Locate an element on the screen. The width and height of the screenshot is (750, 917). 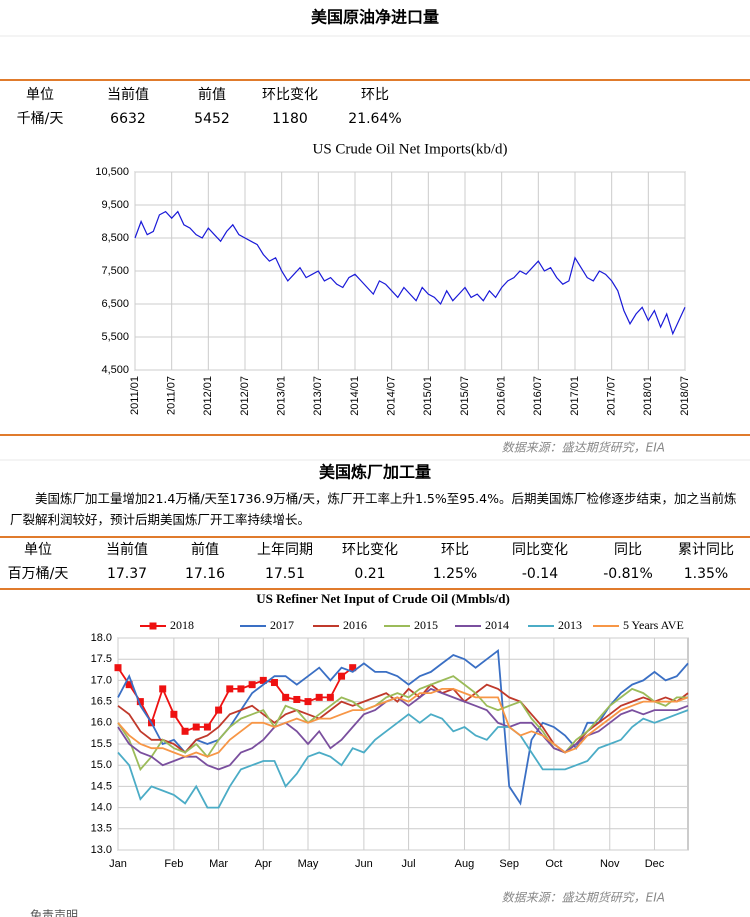
table-header: 上年同期 is located at coordinates (285, 550).